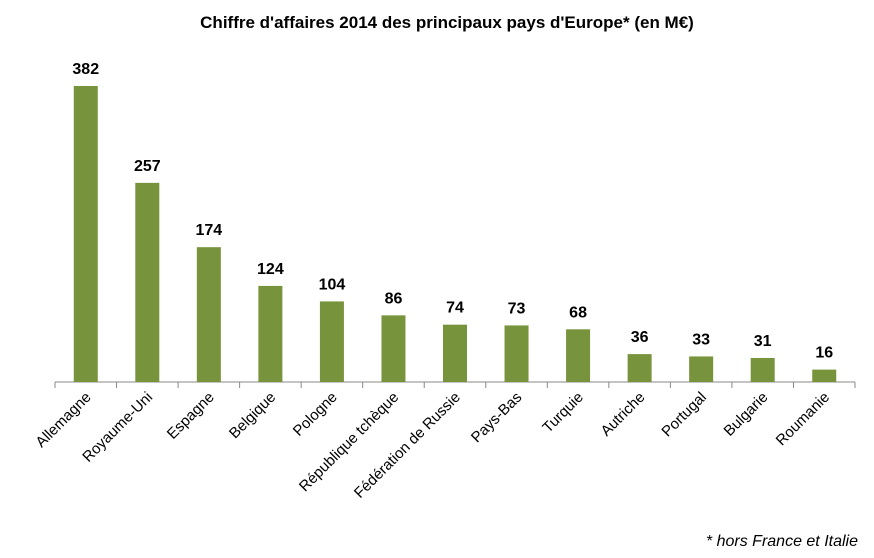 Image resolution: width=874 pixels, height=558 pixels. What do you see at coordinates (824, 353) in the screenshot?
I see `data-label: 16` at bounding box center [824, 353].